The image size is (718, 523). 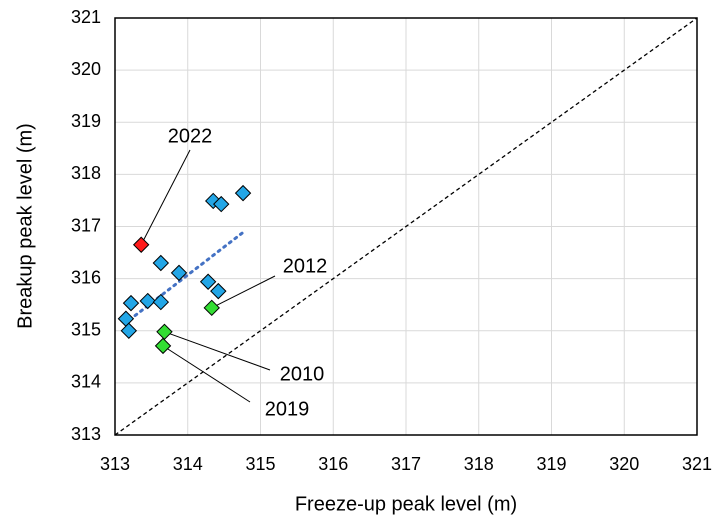 What do you see at coordinates (86, 434) in the screenshot?
I see `y-tick-label: 313` at bounding box center [86, 434].